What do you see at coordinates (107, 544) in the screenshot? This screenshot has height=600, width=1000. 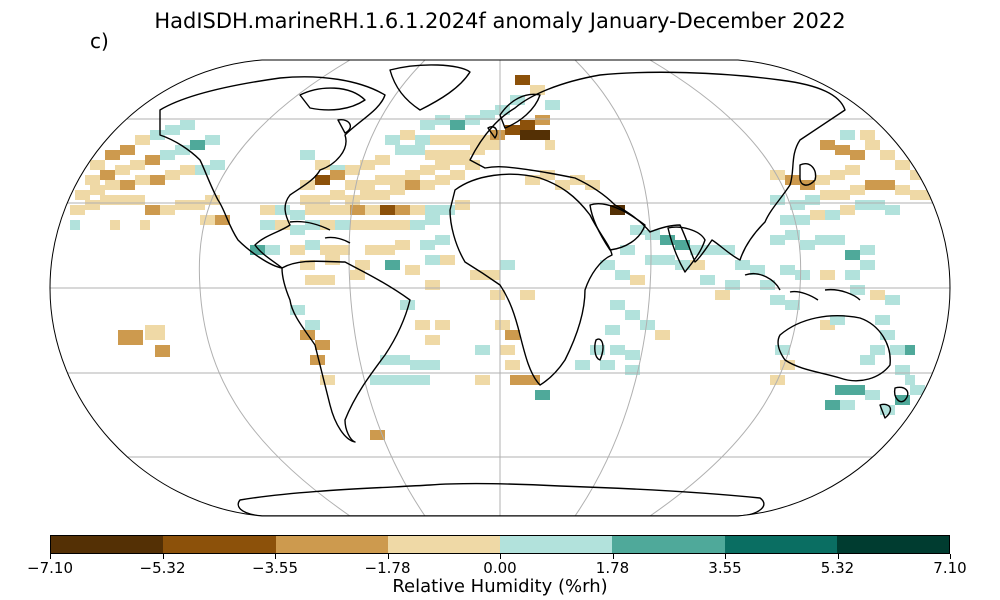 I see `colorbar-segment` at bounding box center [107, 544].